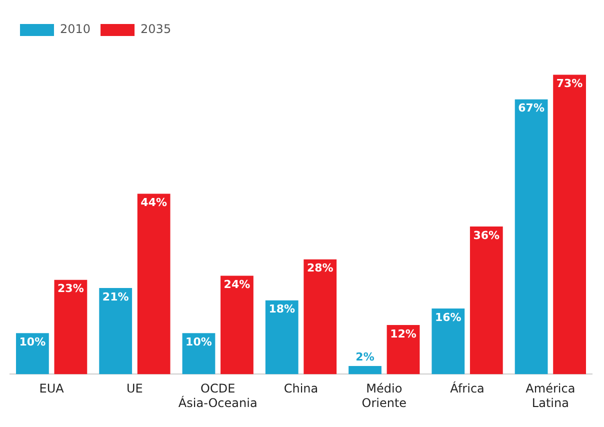 The image size is (604, 427). What do you see at coordinates (52, 389) in the screenshot?
I see `x-tick-label: EUA` at bounding box center [52, 389].